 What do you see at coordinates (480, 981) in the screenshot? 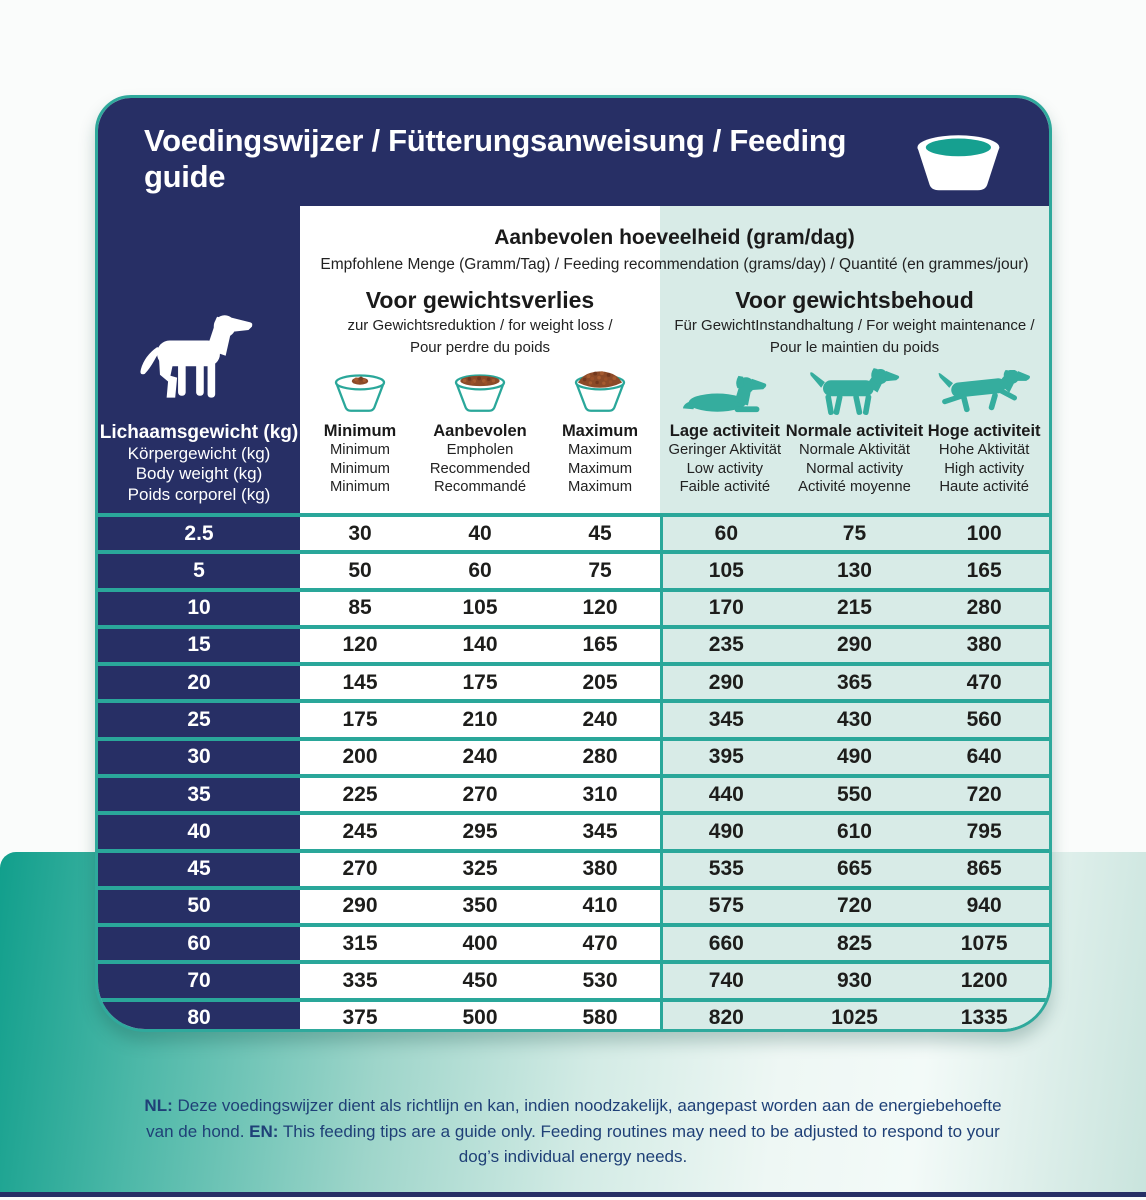
I see `loss-recommended-cell: 450` at bounding box center [480, 981].